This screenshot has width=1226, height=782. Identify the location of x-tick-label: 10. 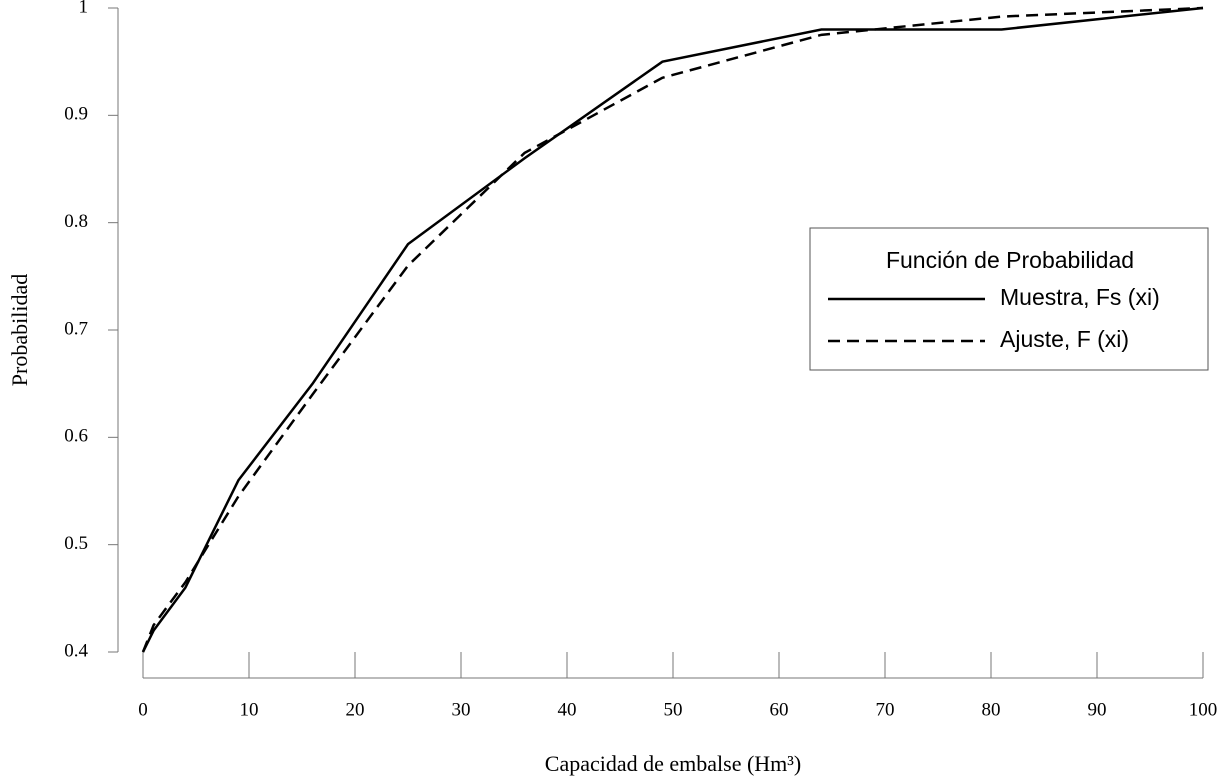
(249, 709).